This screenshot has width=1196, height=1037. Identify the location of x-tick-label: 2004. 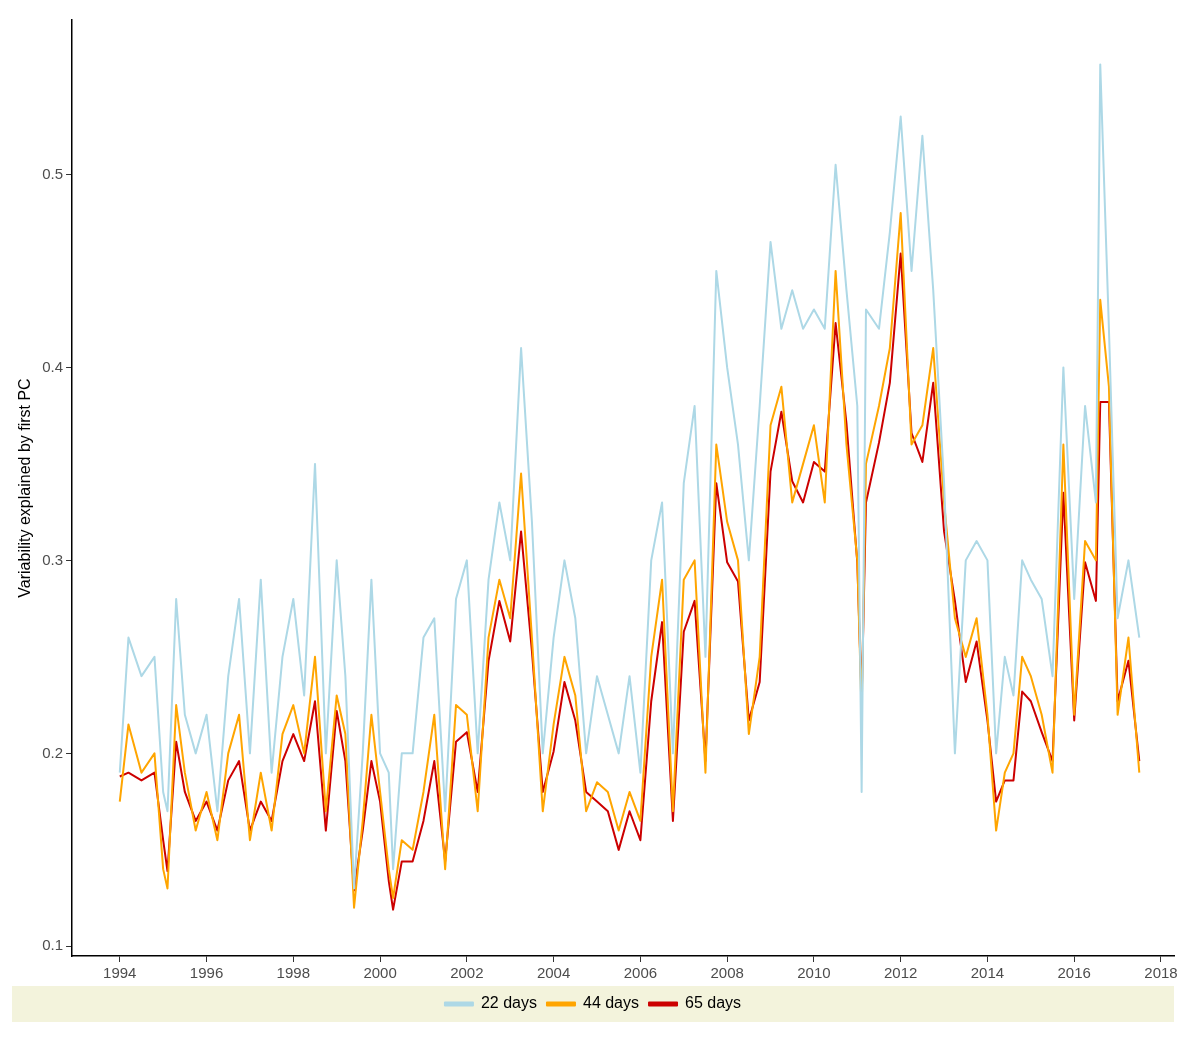
(553, 973).